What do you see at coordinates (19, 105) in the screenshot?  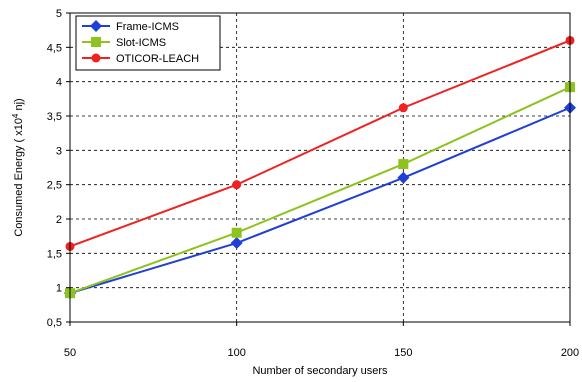 I see `y-axis-title-unit: nj)` at bounding box center [19, 105].